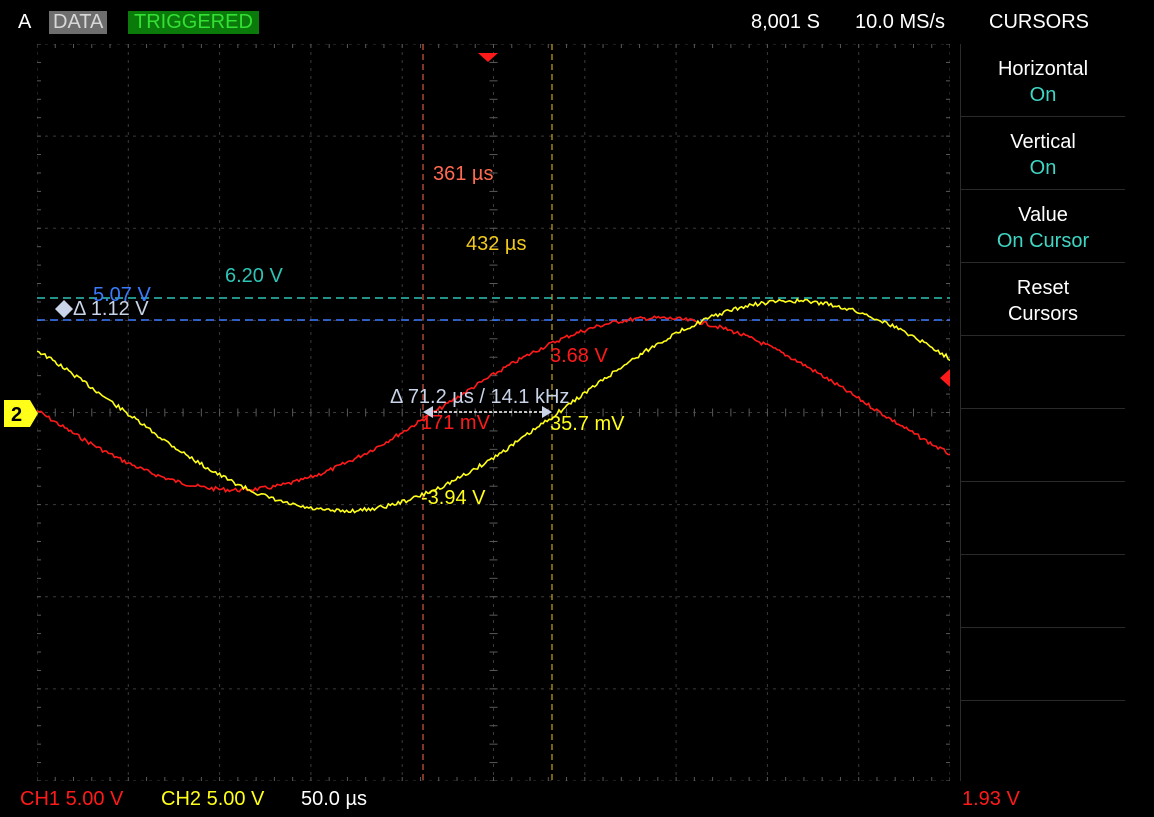 This screenshot has width=1154, height=817. What do you see at coordinates (991, 799) in the screenshot?
I see `trigger-level: 1.93 V` at bounding box center [991, 799].